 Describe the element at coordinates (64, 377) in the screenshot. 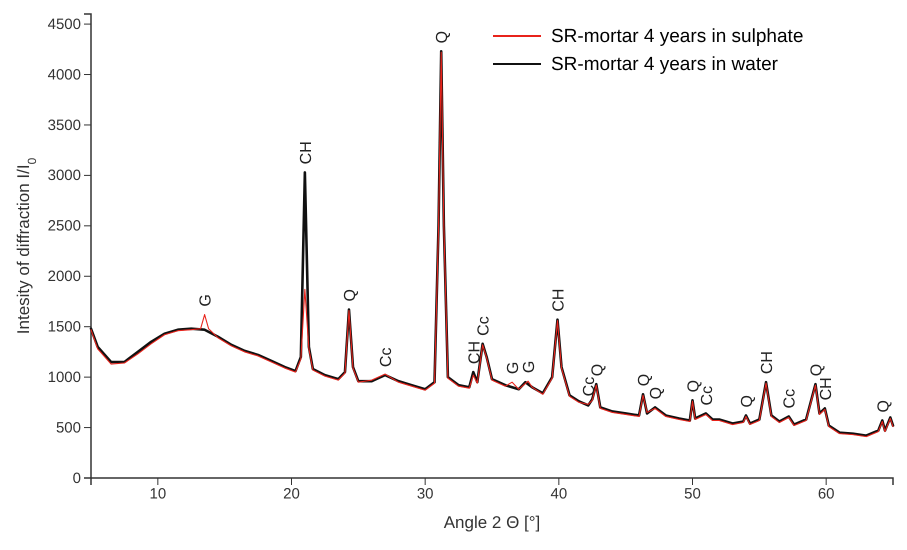

I see `y-tick-label: 1000` at that location.